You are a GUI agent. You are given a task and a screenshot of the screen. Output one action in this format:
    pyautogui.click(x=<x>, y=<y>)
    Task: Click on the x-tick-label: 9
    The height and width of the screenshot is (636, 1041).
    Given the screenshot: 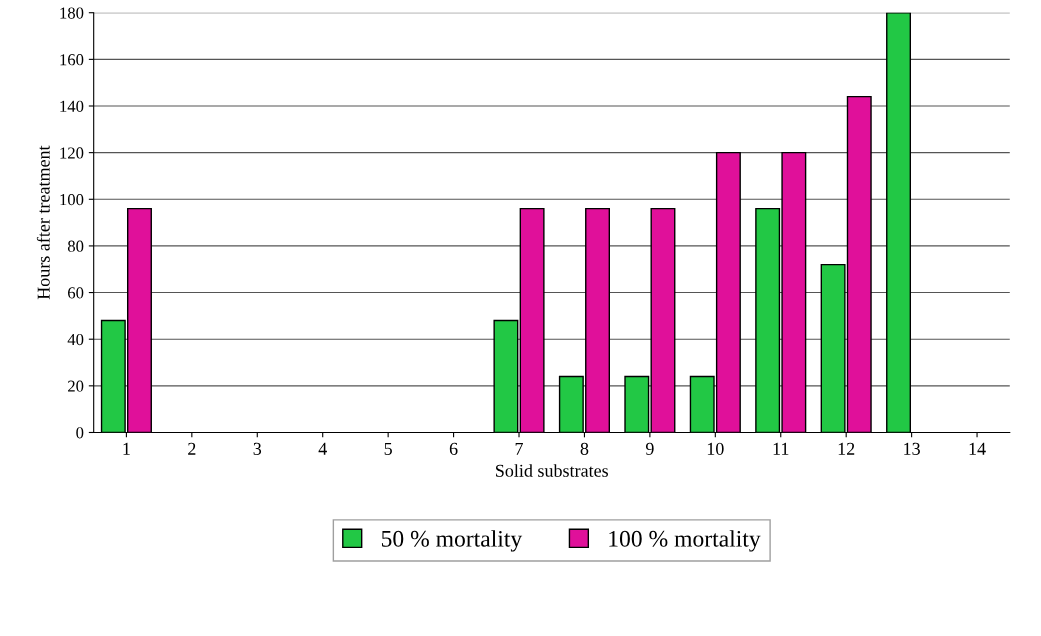 What is the action you would take?
    pyautogui.click(x=649, y=448)
    